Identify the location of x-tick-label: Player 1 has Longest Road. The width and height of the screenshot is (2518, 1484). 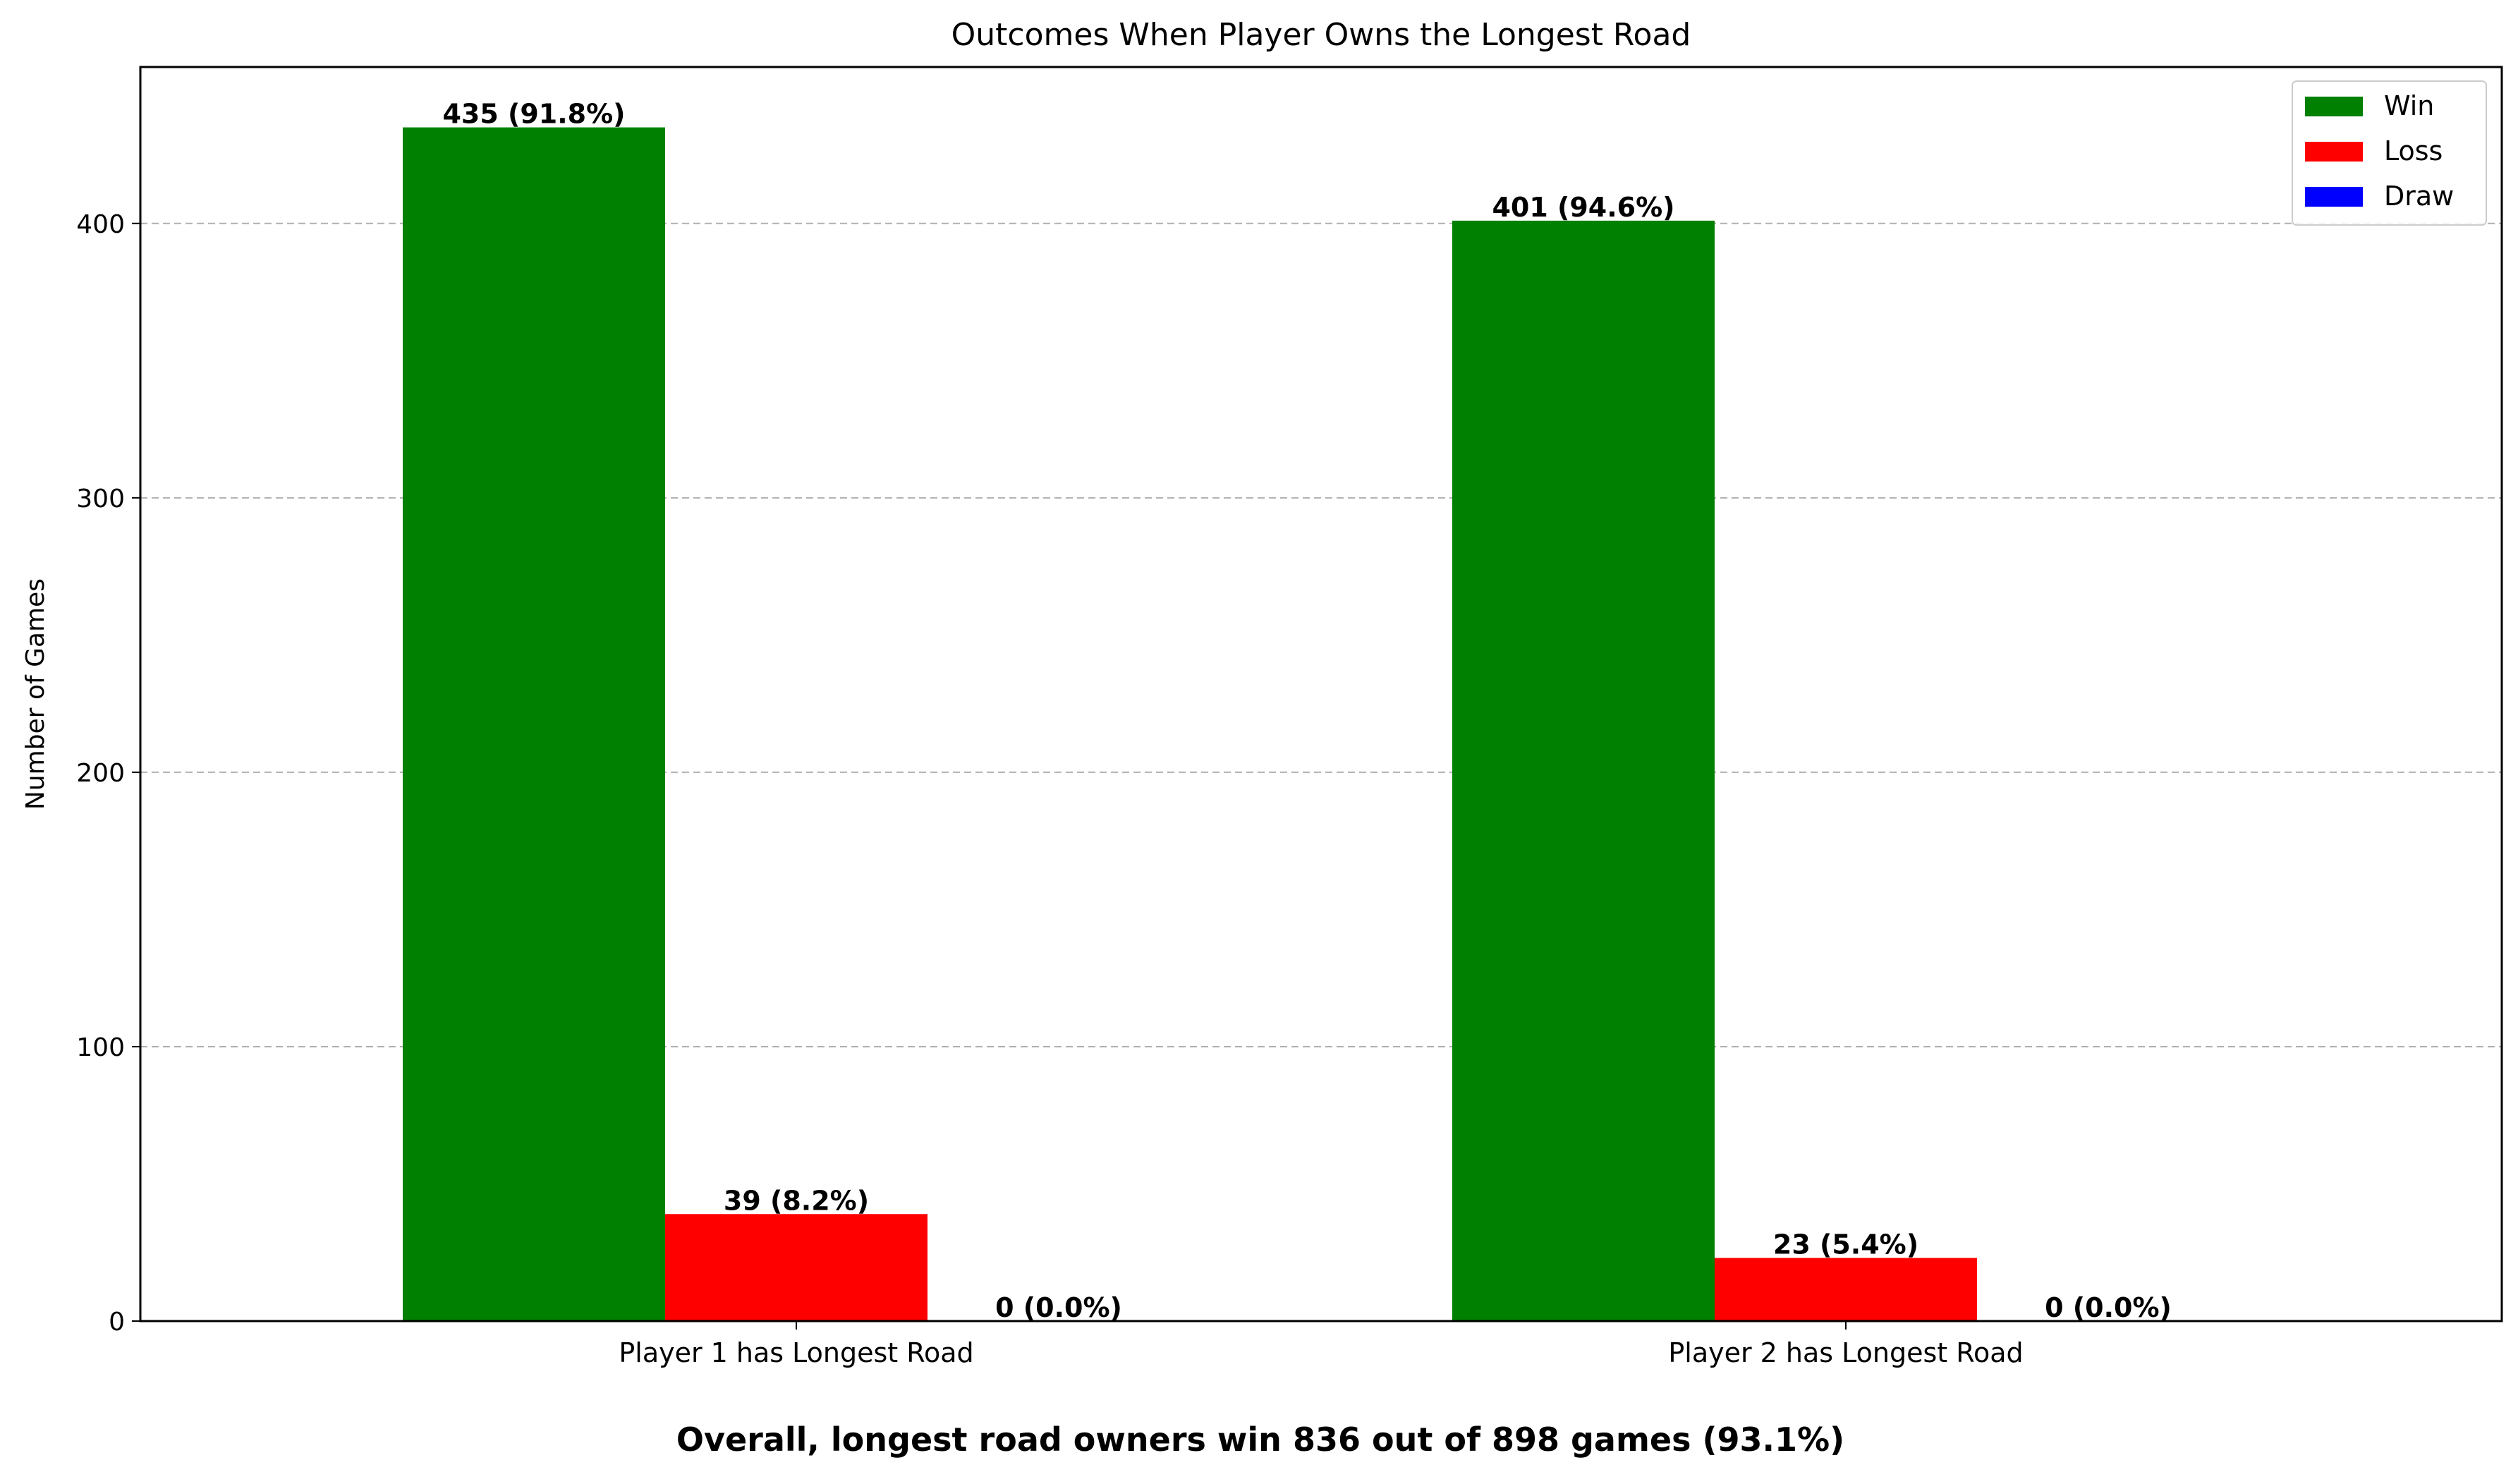
(796, 1352).